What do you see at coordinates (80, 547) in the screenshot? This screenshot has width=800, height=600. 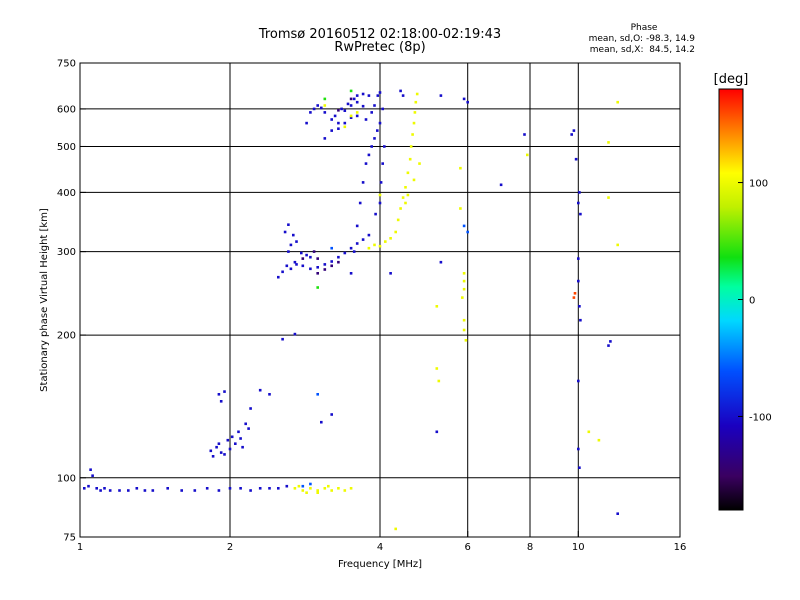 I see `x-tick-label: 1` at bounding box center [80, 547].